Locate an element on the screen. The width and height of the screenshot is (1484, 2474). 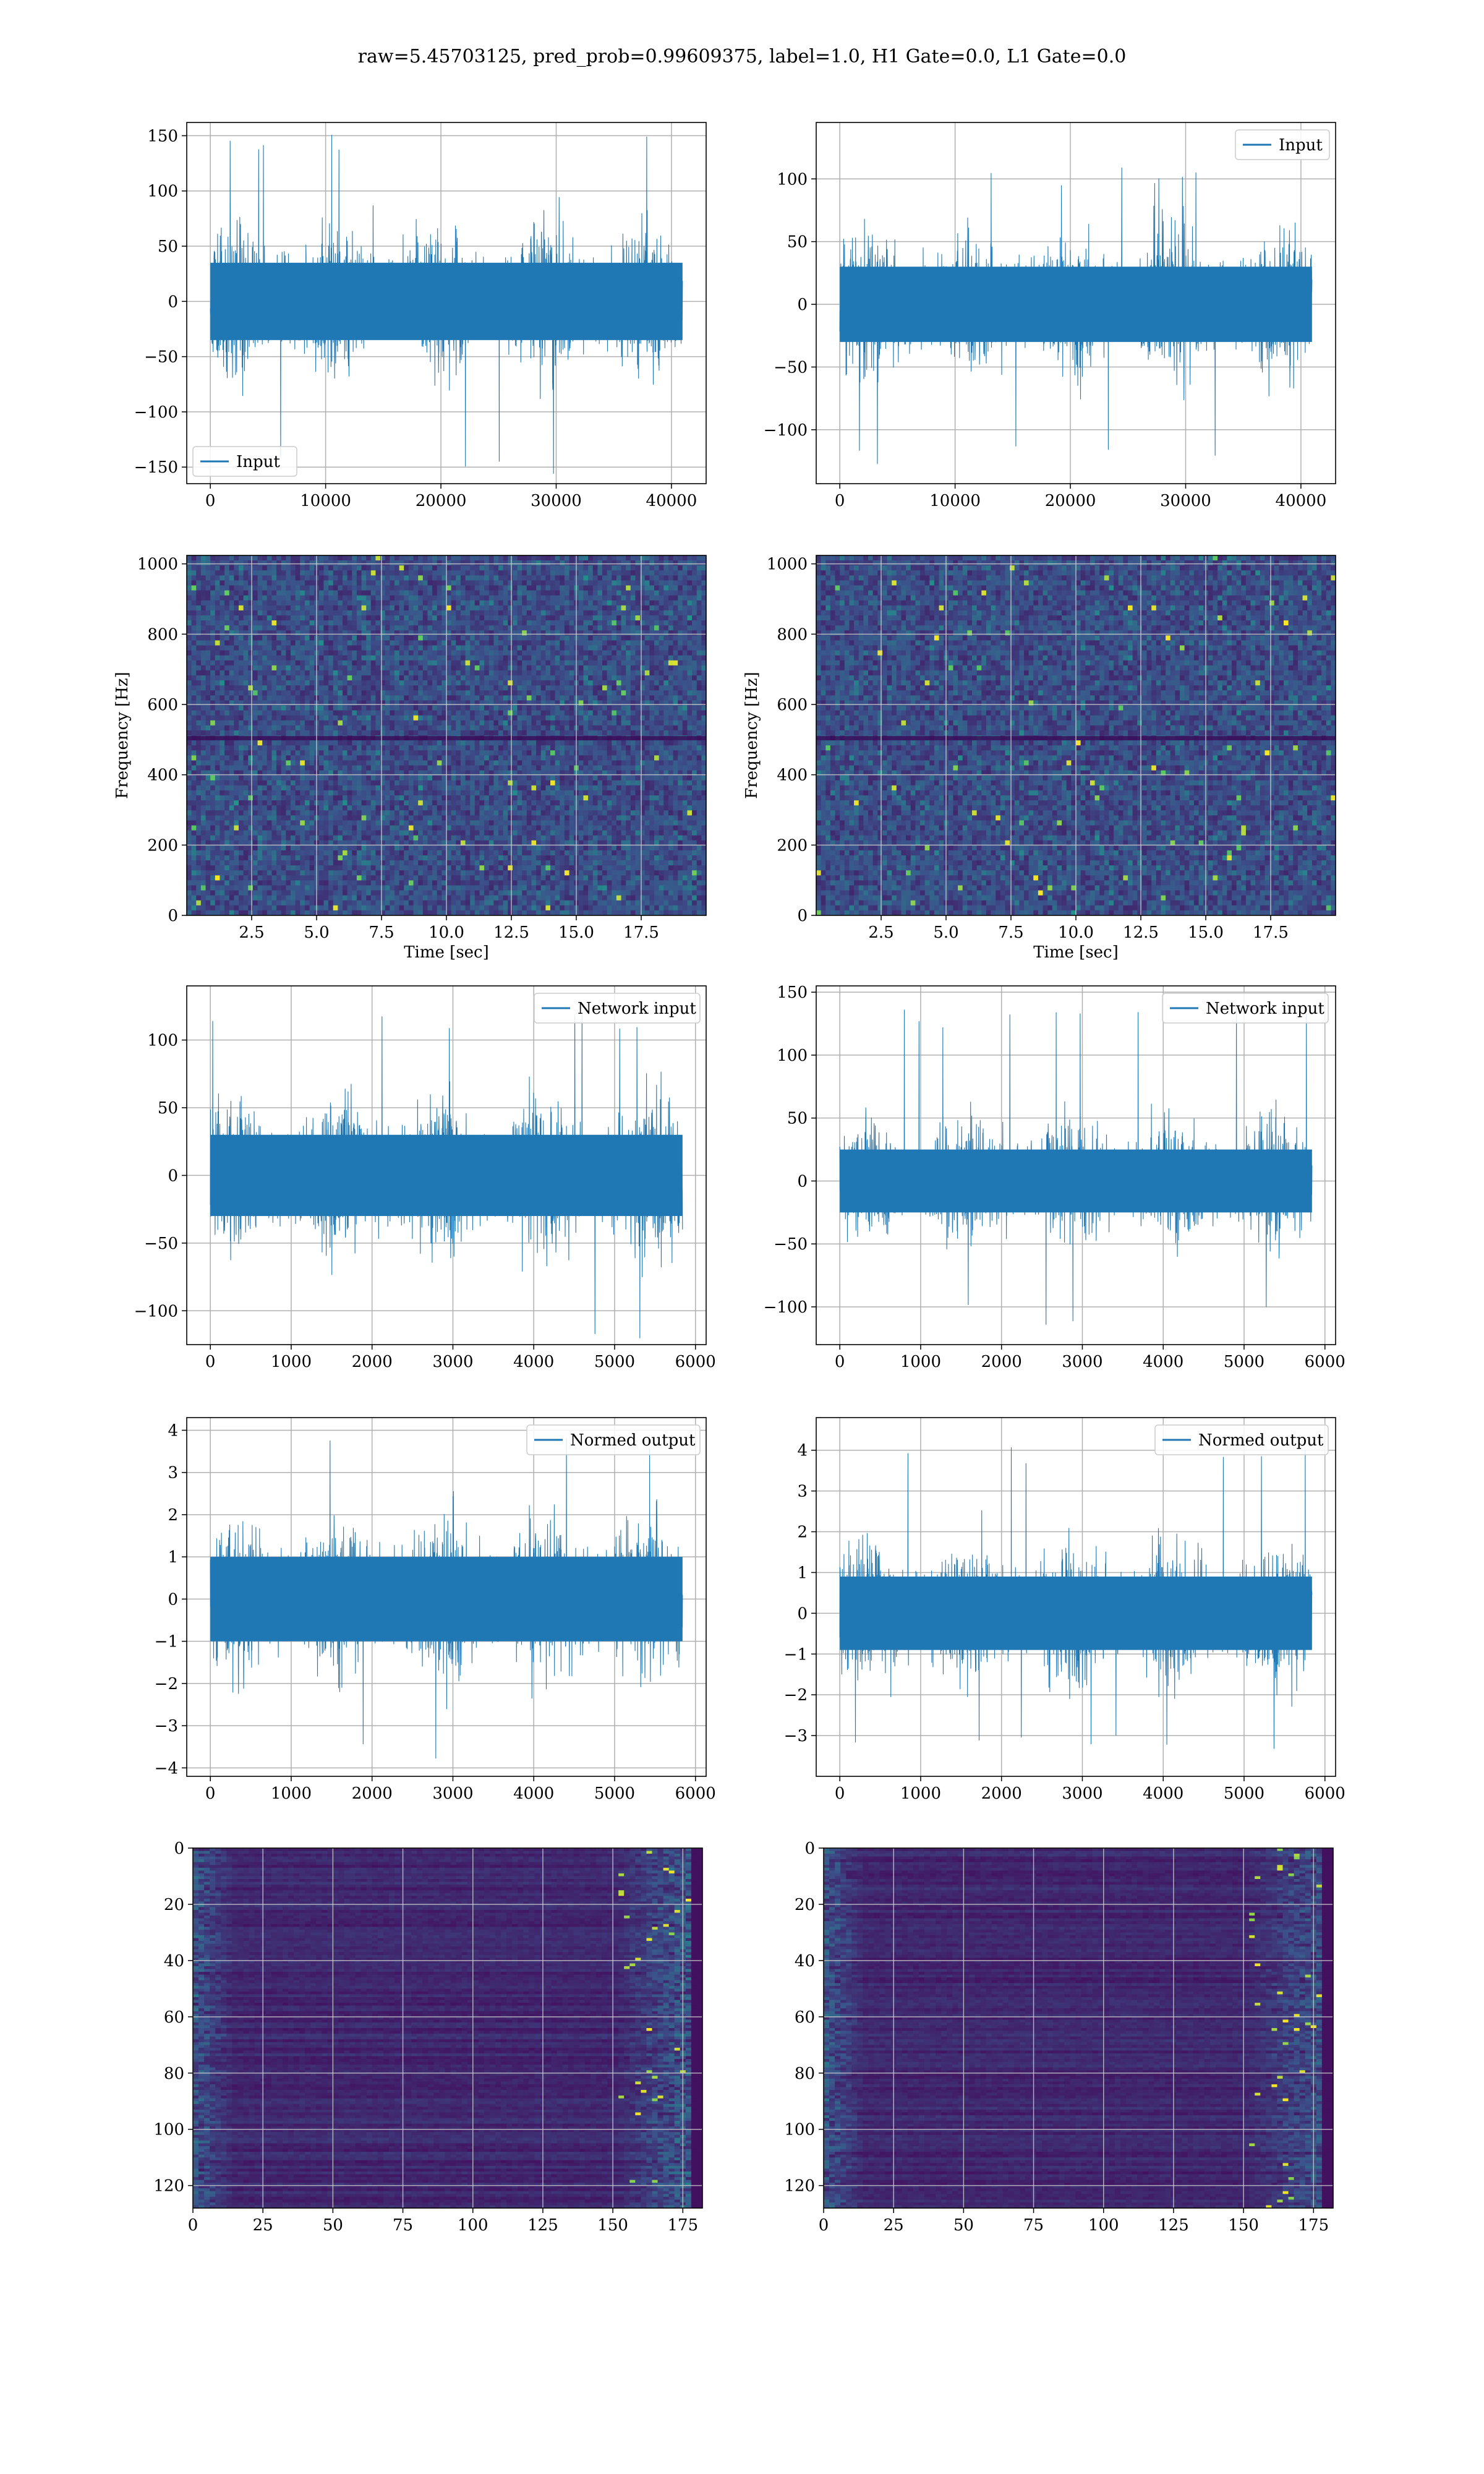
y-tick-label: 20 is located at coordinates (805, 1905).